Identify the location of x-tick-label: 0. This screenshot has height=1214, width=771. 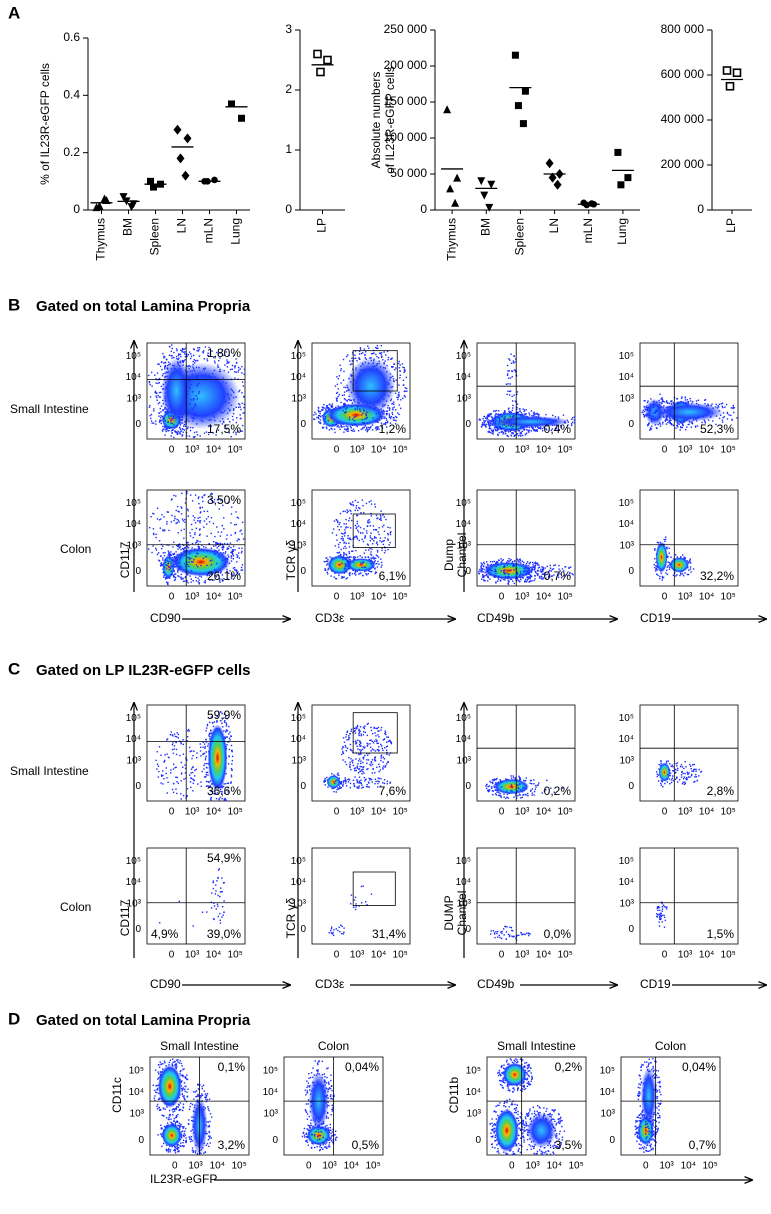
(172, 812).